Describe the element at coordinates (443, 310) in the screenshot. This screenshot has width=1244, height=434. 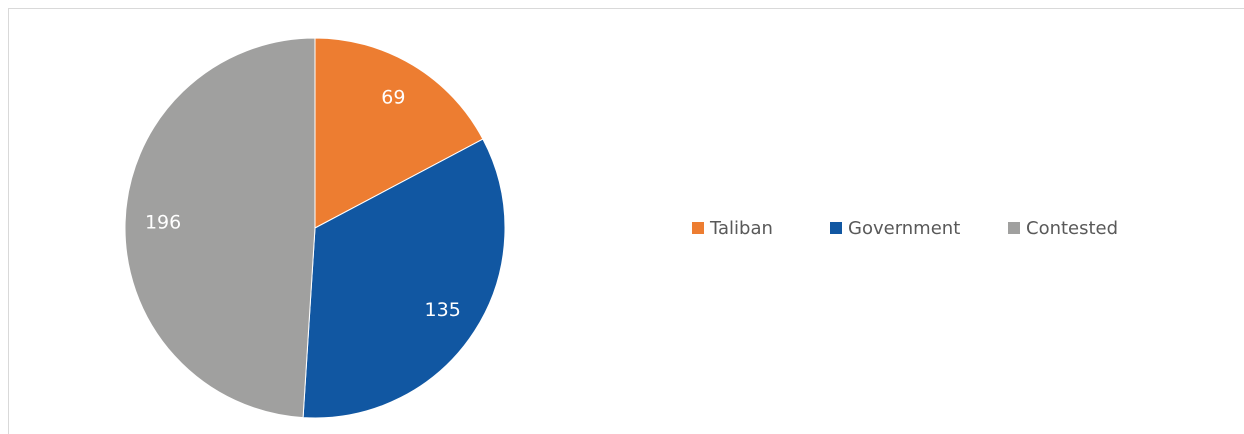
I see `data-label: 135` at that location.